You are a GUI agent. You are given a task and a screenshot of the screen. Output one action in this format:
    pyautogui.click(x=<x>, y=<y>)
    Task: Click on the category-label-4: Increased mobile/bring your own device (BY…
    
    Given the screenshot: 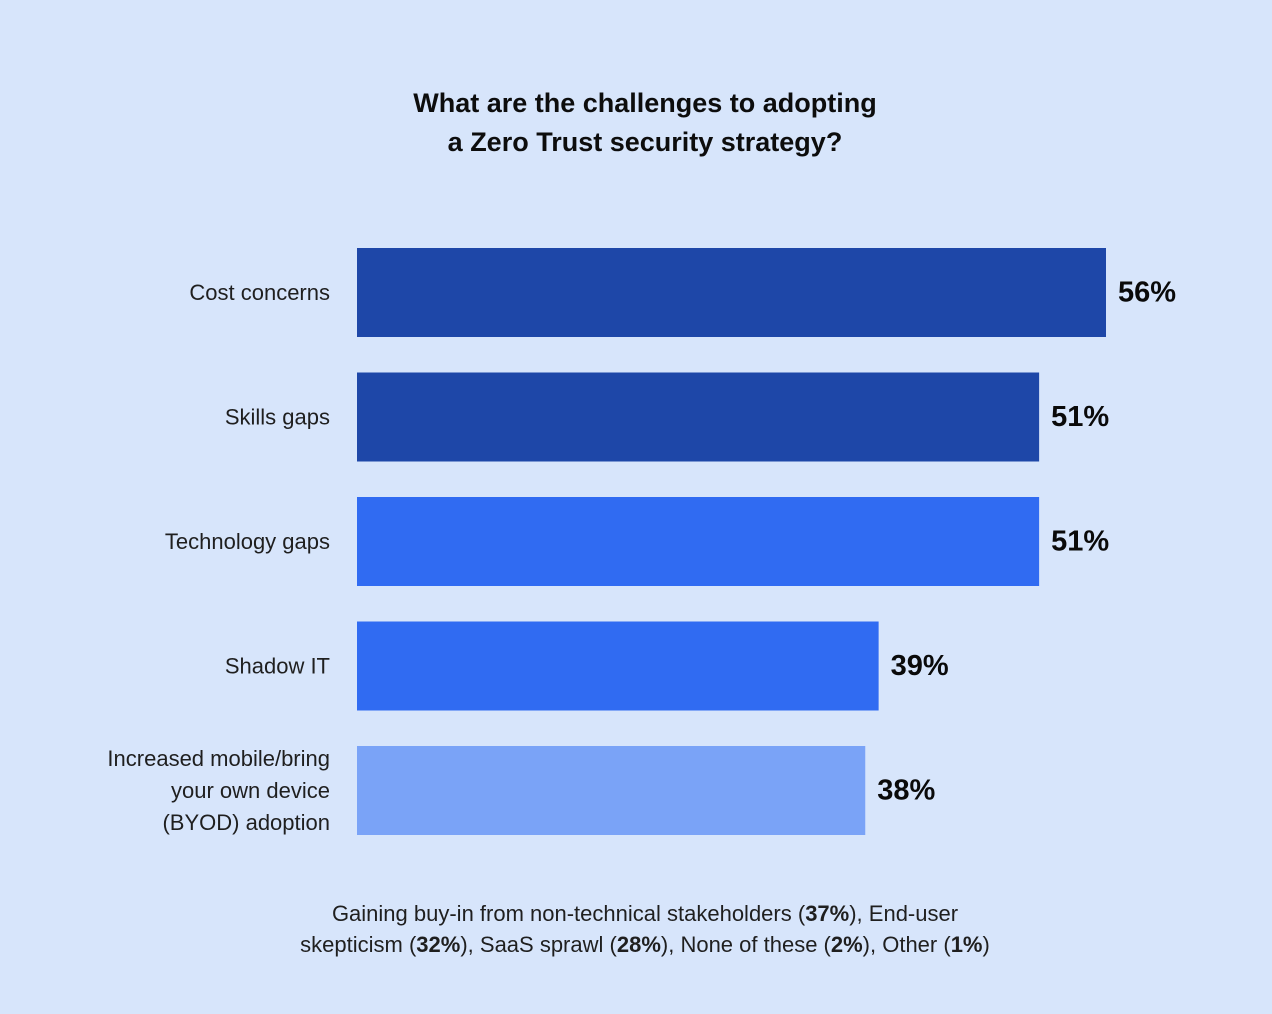 What is the action you would take?
    pyautogui.click(x=218, y=790)
    